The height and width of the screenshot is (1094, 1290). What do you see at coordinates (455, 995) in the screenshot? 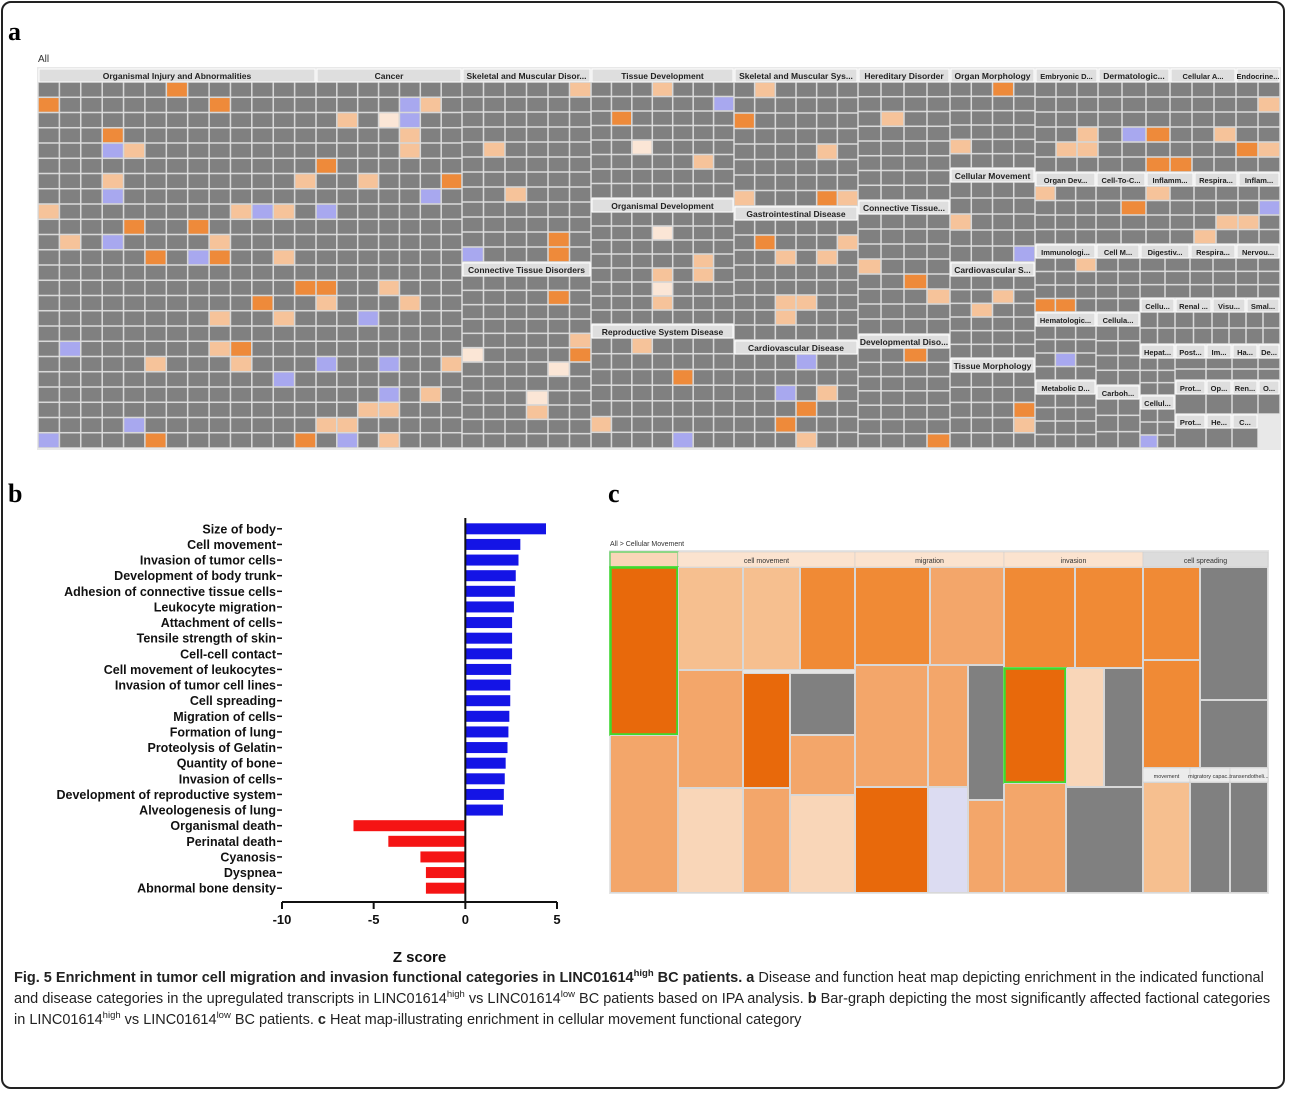
I see `caption-text: high` at bounding box center [455, 995].